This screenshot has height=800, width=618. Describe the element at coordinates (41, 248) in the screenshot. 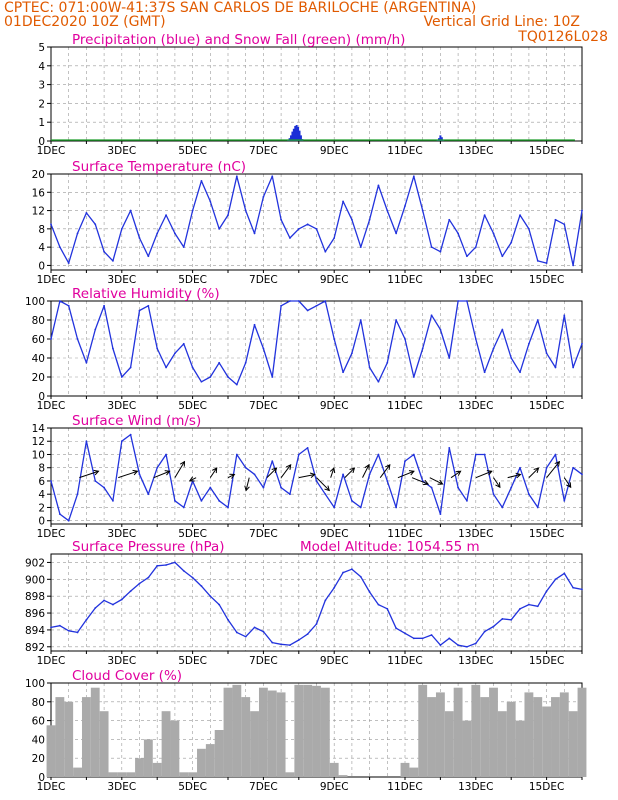

I see `y-tick-label: 4` at that location.